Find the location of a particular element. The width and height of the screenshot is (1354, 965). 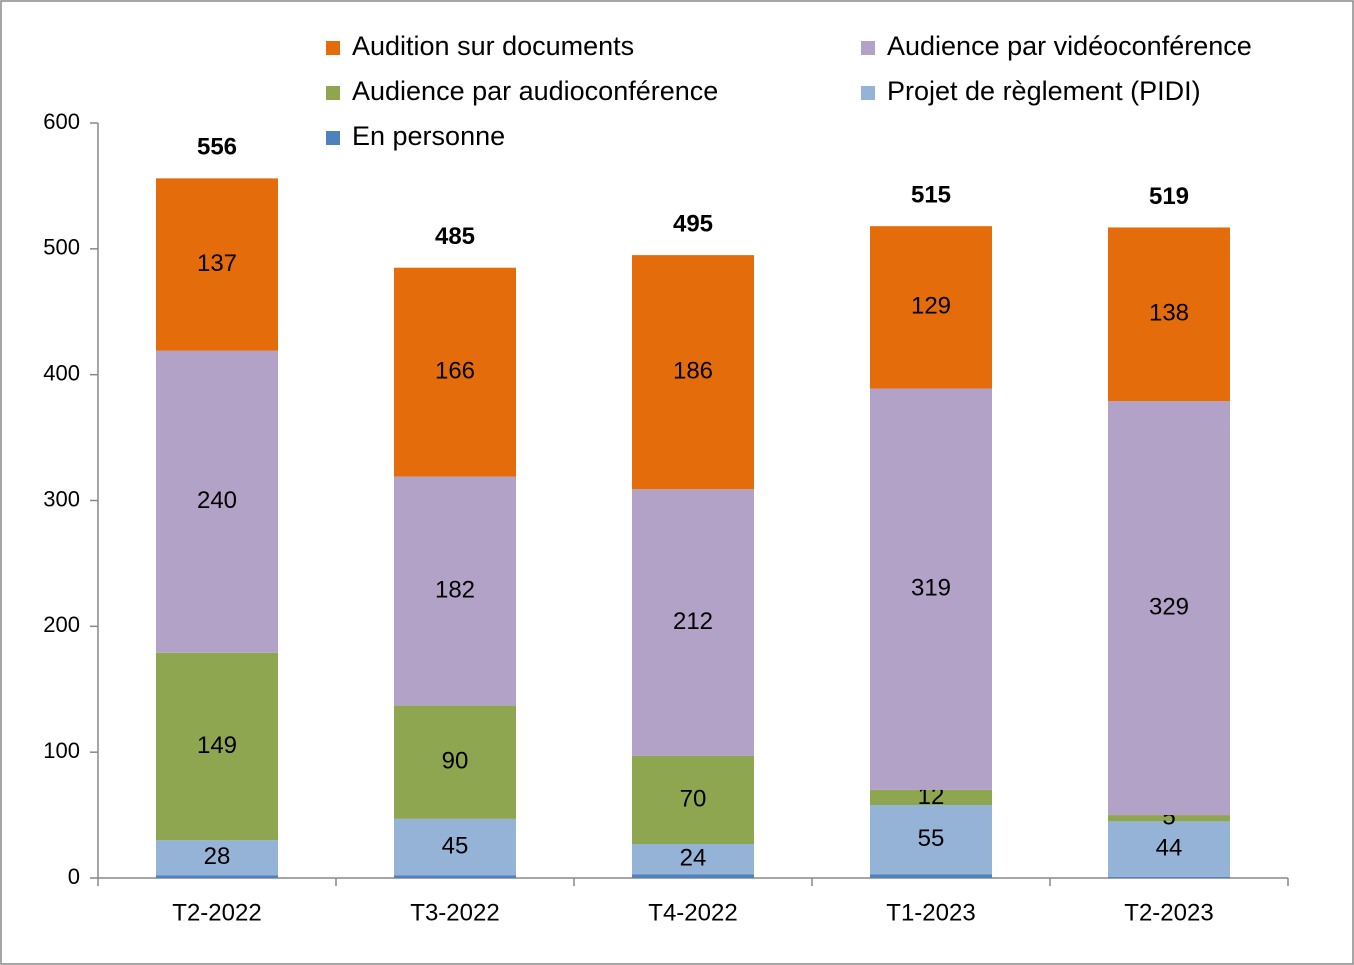

total-label: 515 is located at coordinates (931, 195).